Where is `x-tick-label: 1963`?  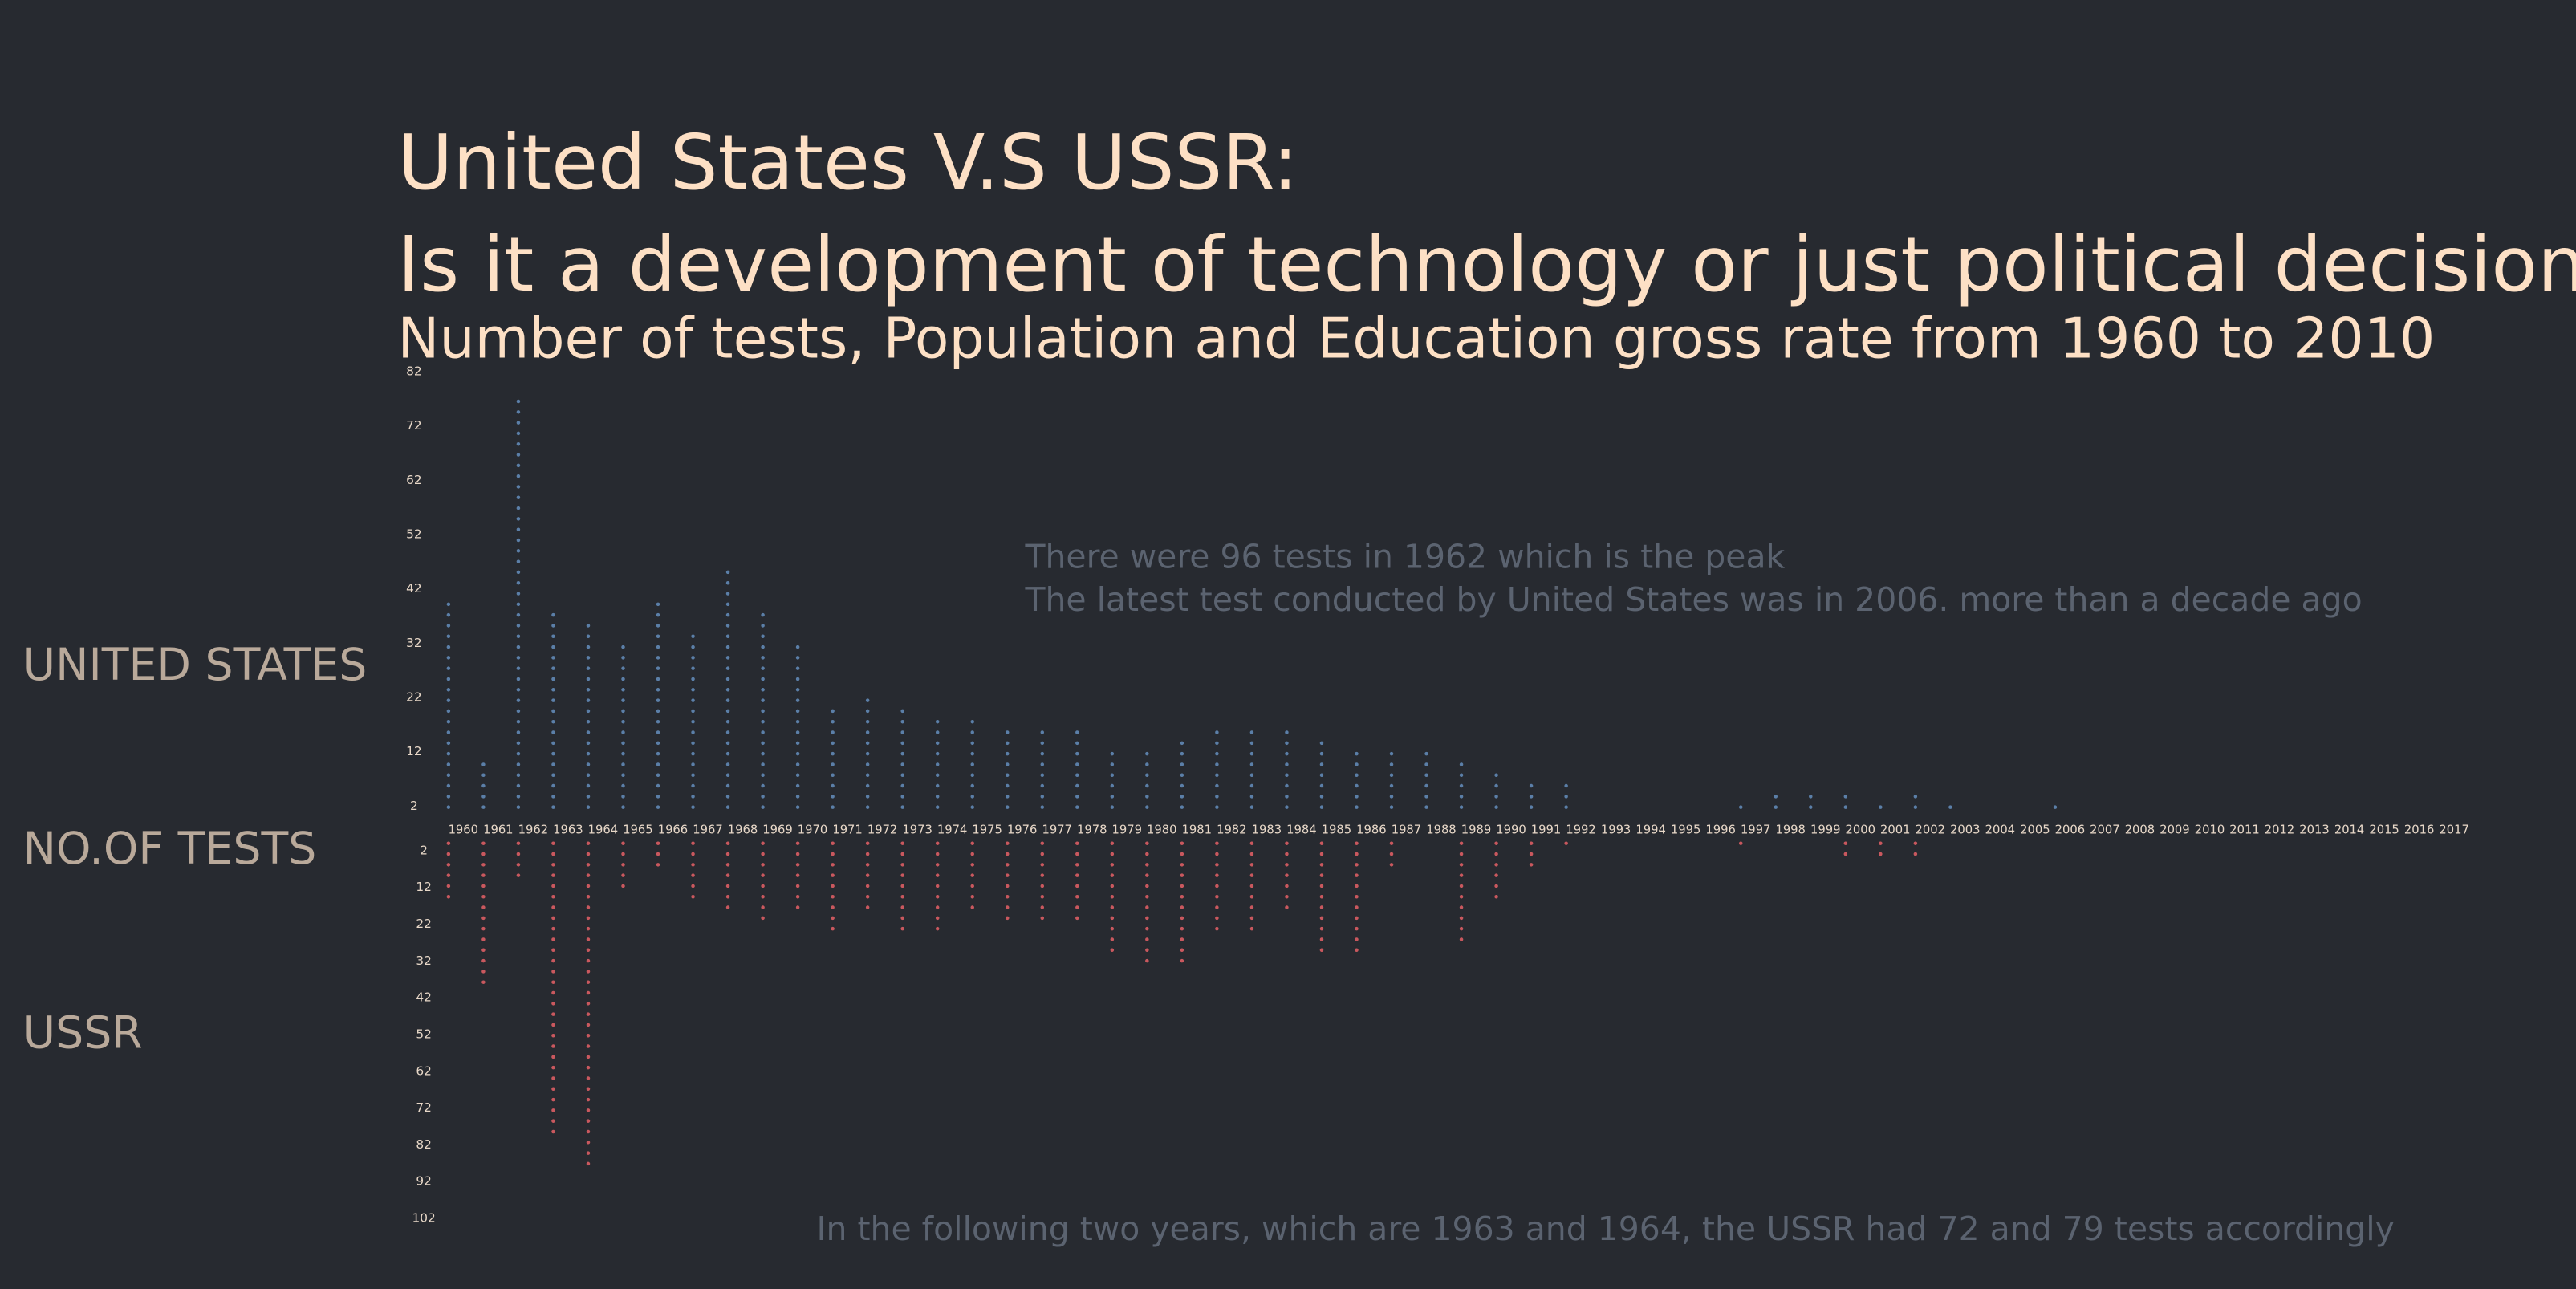
x-tick-label: 1963 is located at coordinates (568, 829).